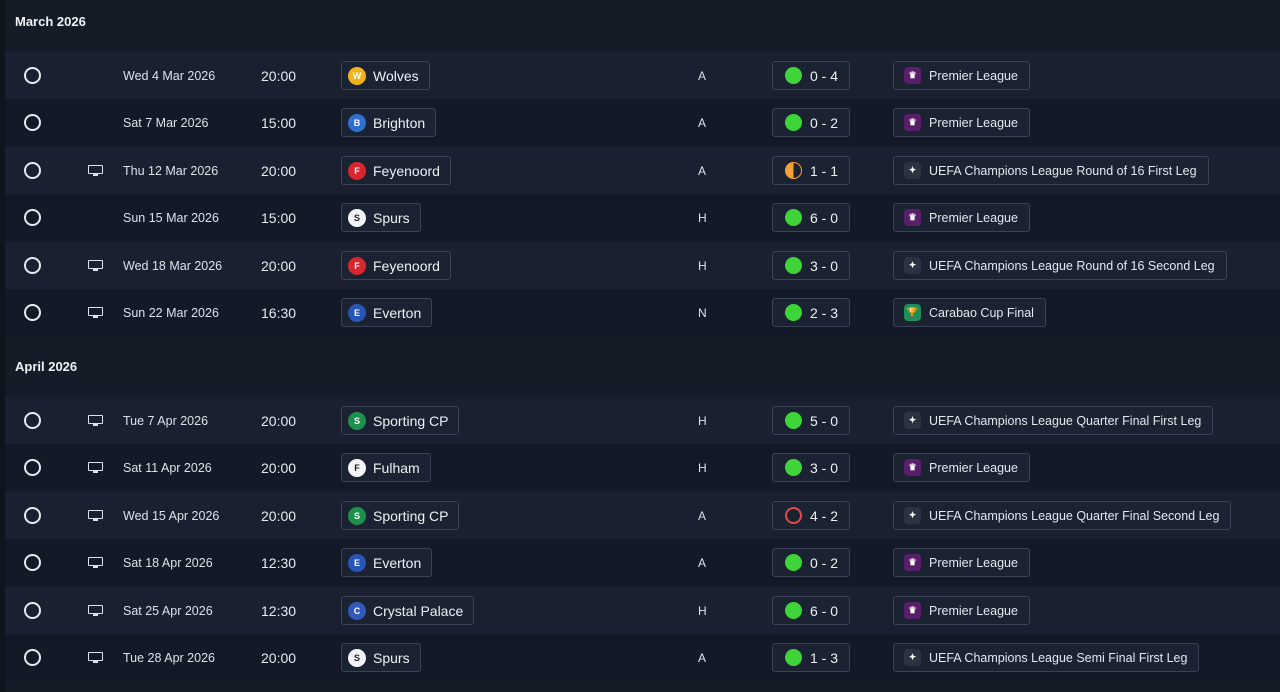 This screenshot has width=1280, height=692. What do you see at coordinates (386, 467) in the screenshot?
I see `opponent-button: F Fulham` at bounding box center [386, 467].